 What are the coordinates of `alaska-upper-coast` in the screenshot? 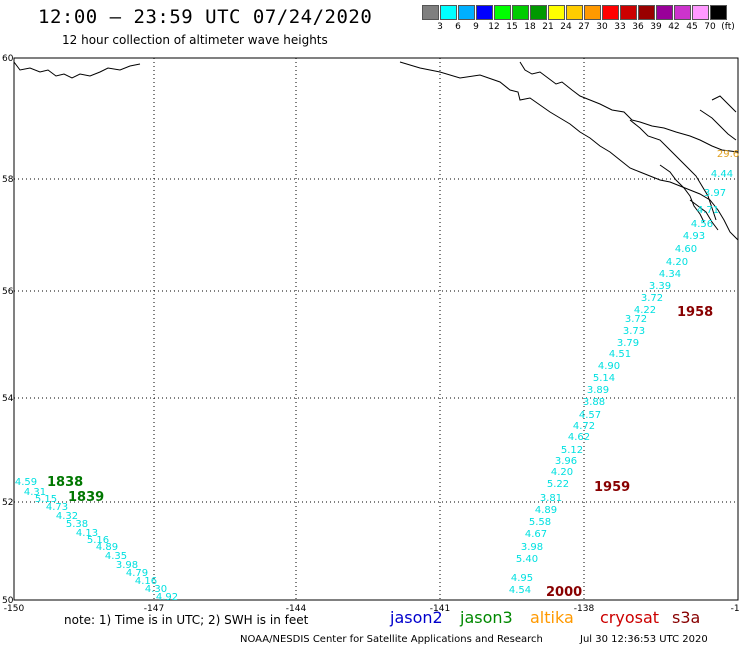 It's located at (629, 107).